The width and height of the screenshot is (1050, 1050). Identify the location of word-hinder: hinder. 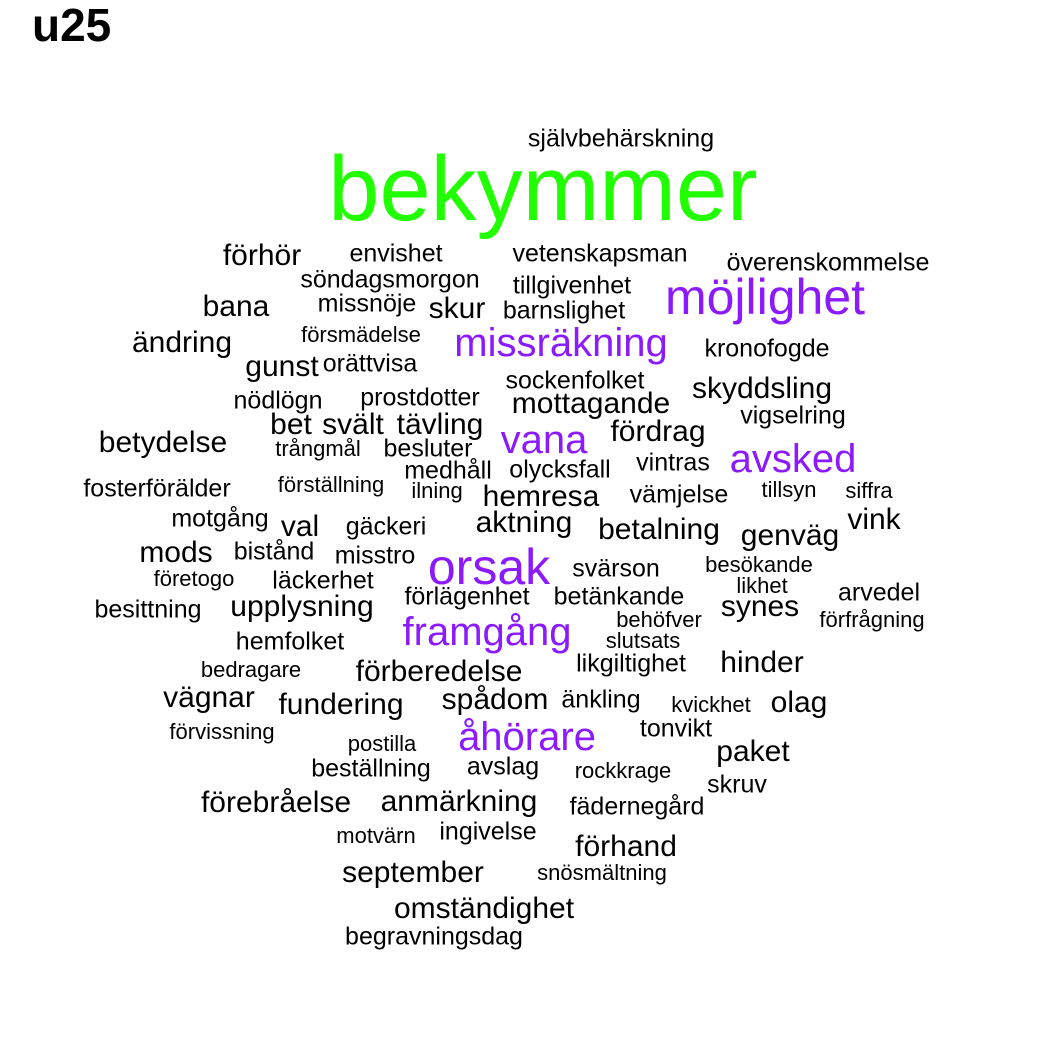
(762, 662).